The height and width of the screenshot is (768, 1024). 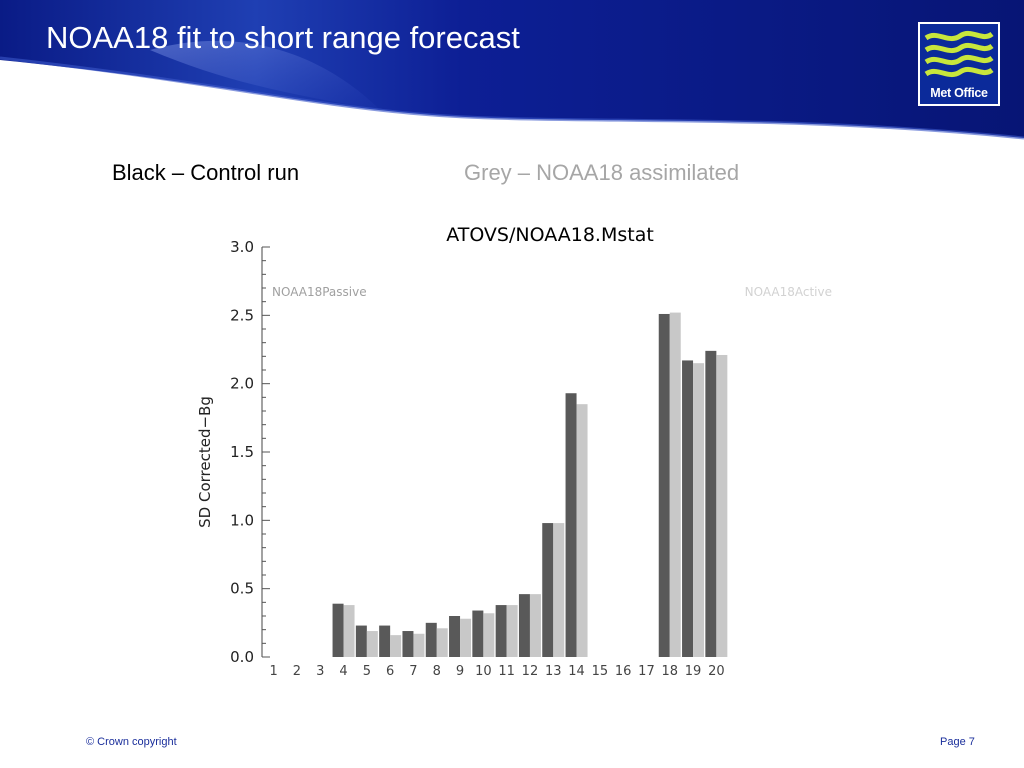 I want to click on y-tick-label: 0.5, so click(x=242, y=589).